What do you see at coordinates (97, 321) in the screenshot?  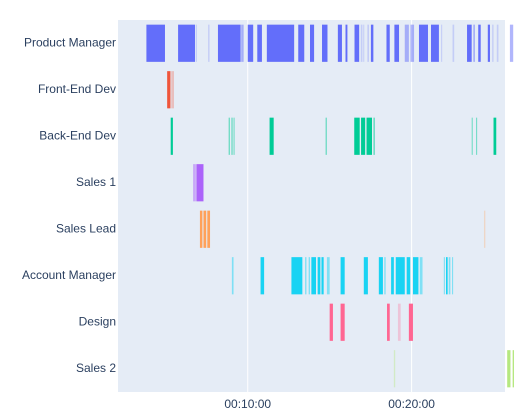 I see `y-tick-label: Design` at bounding box center [97, 321].